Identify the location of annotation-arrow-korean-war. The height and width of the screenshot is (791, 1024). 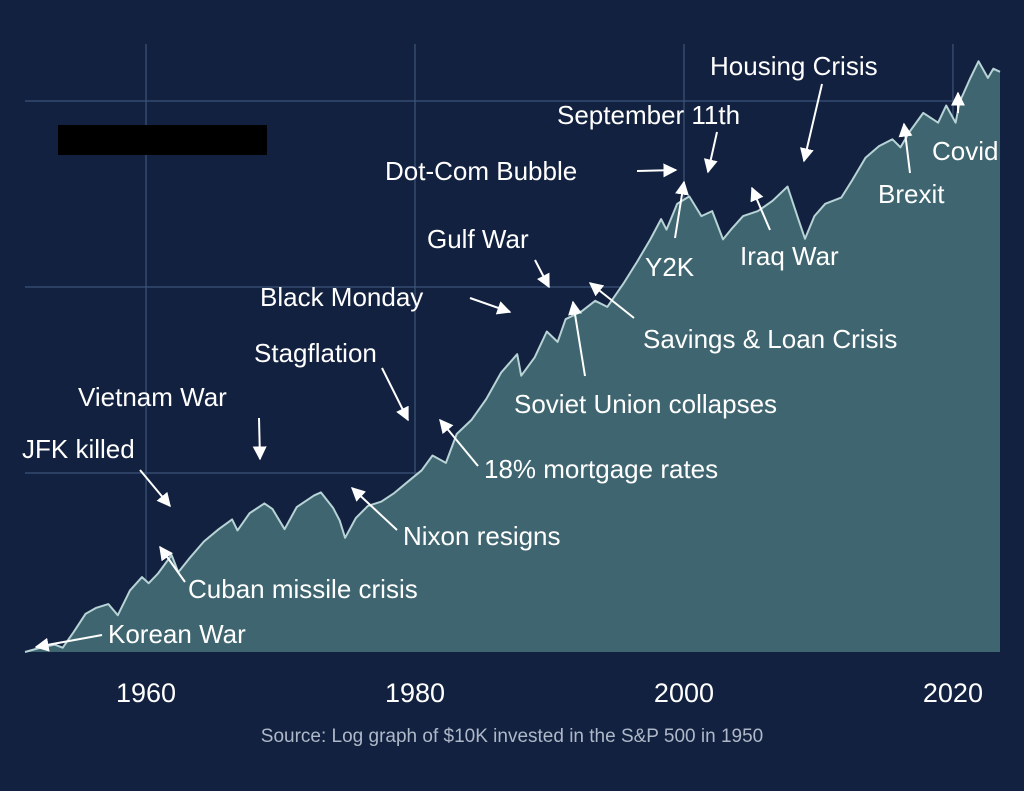
(68, 643).